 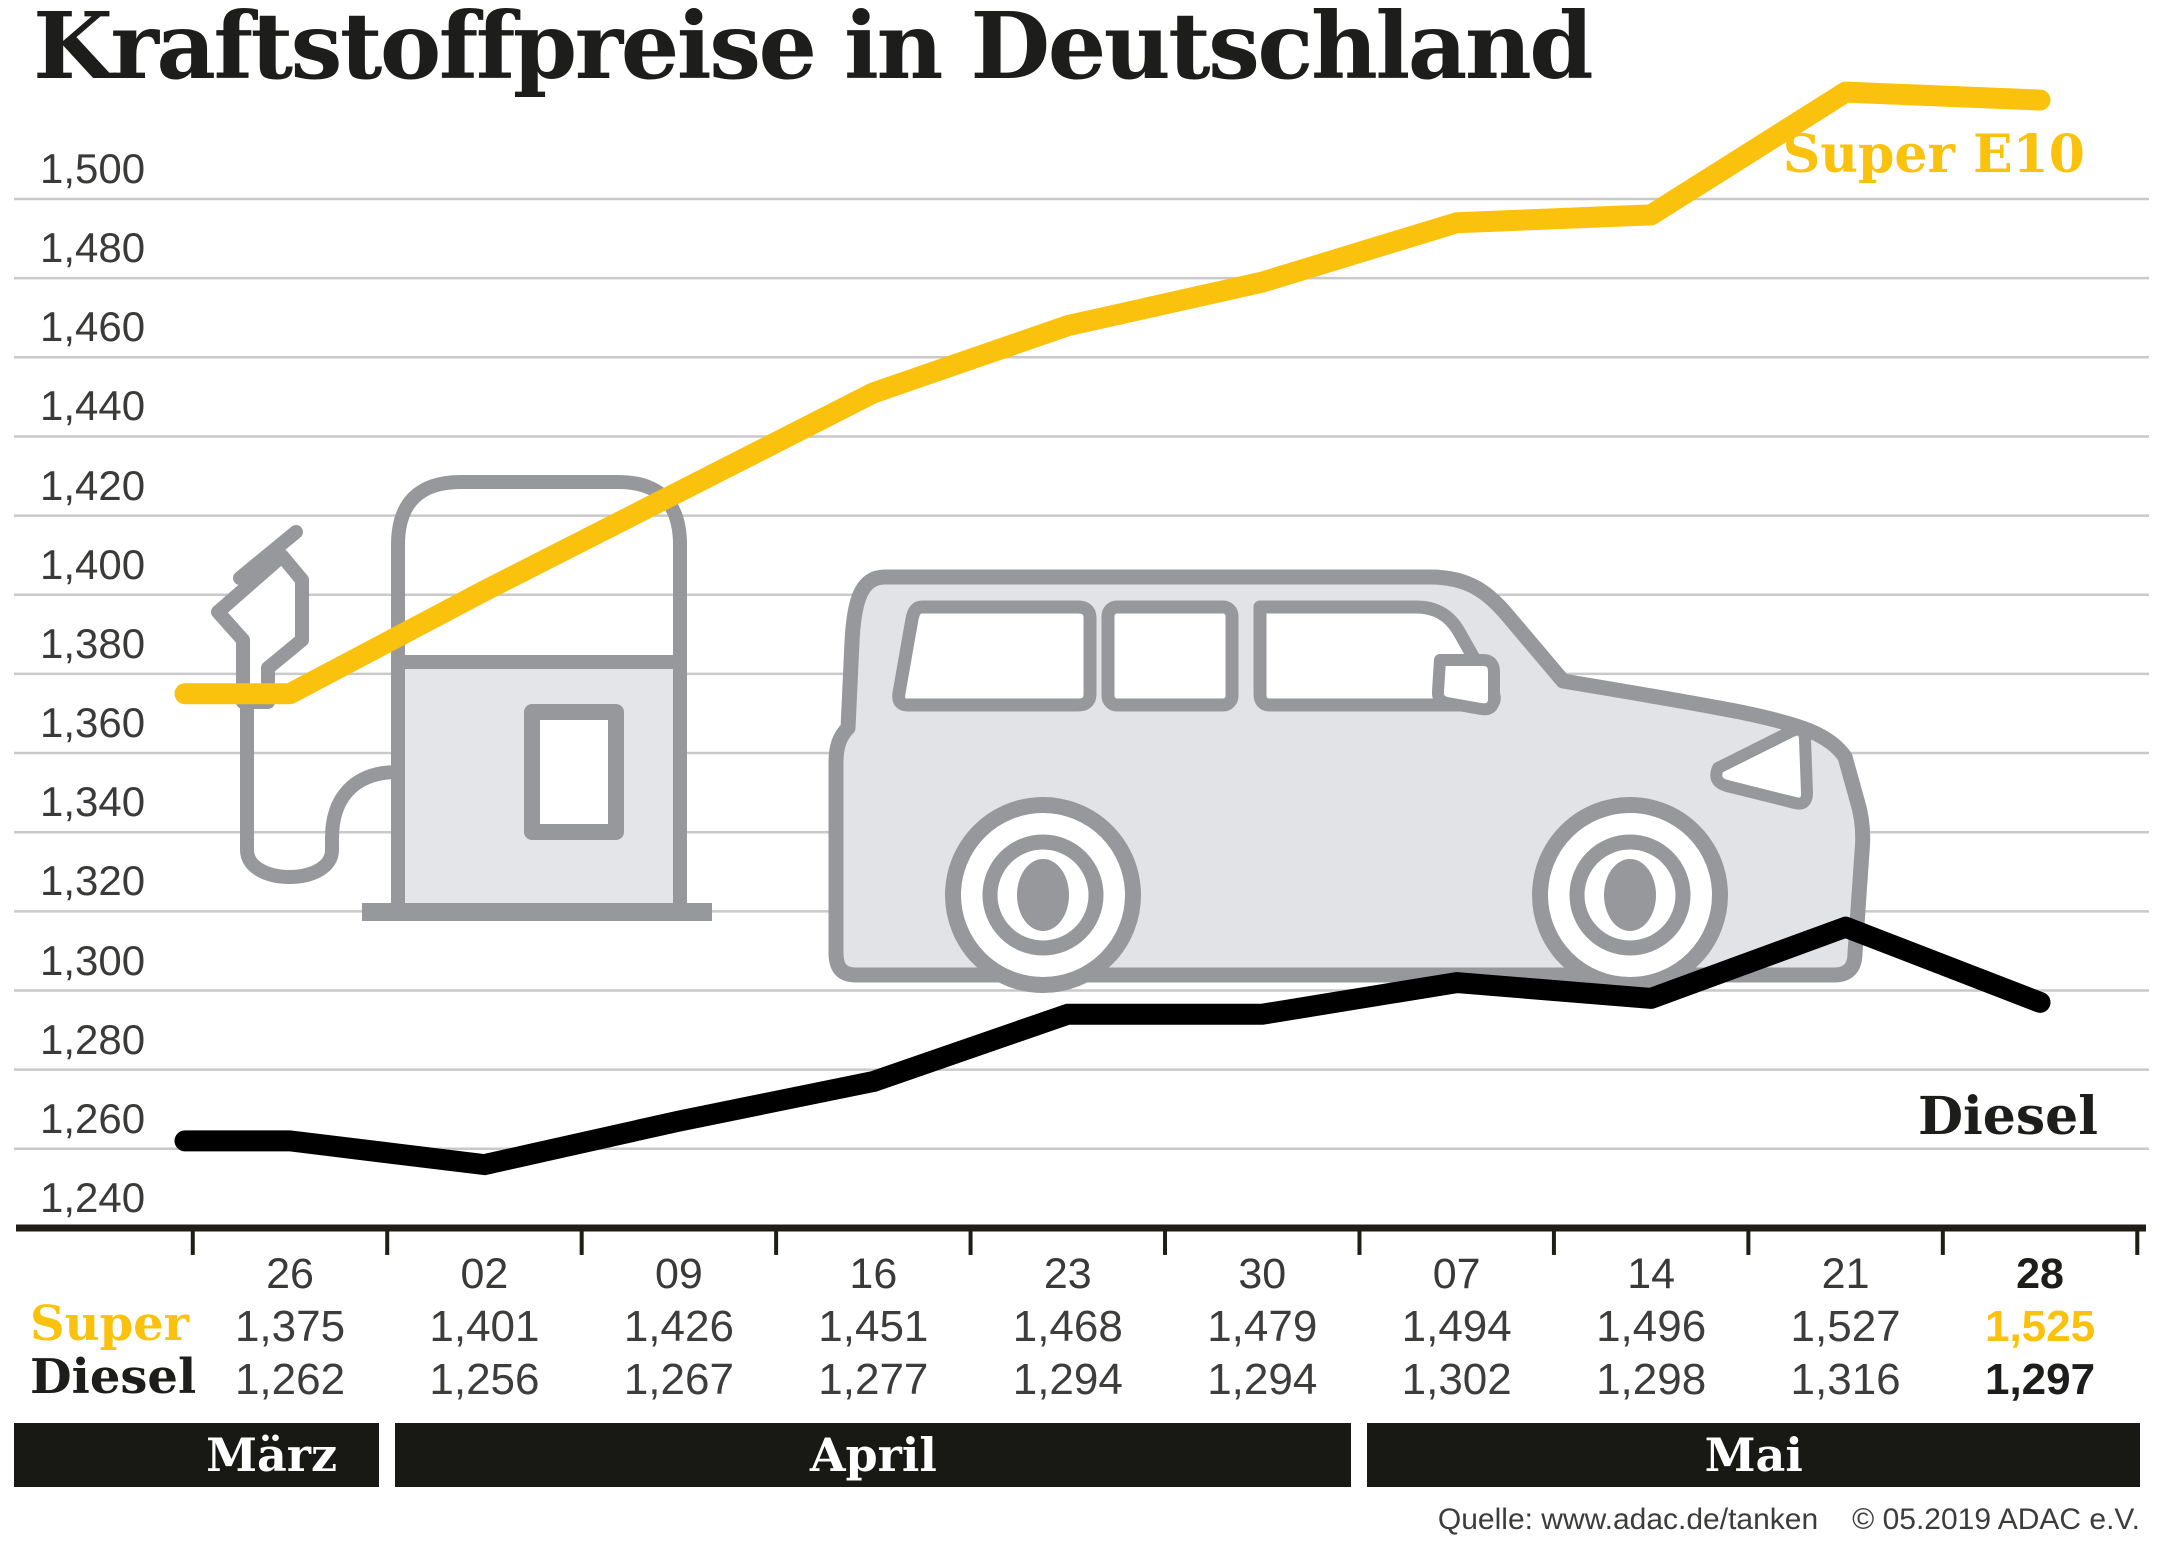 I want to click on row-label-super: Super, so click(x=109, y=1324).